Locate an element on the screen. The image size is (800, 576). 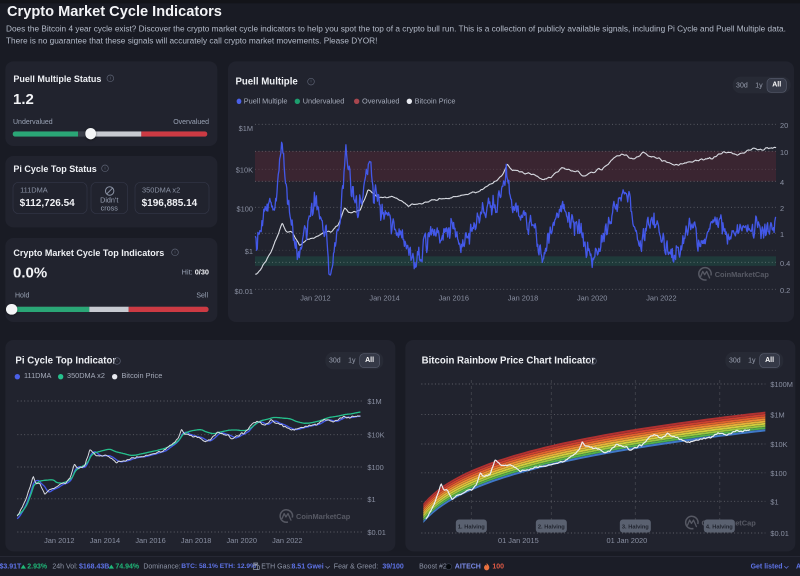
svg-text: 1 is located at coordinates (782, 234).